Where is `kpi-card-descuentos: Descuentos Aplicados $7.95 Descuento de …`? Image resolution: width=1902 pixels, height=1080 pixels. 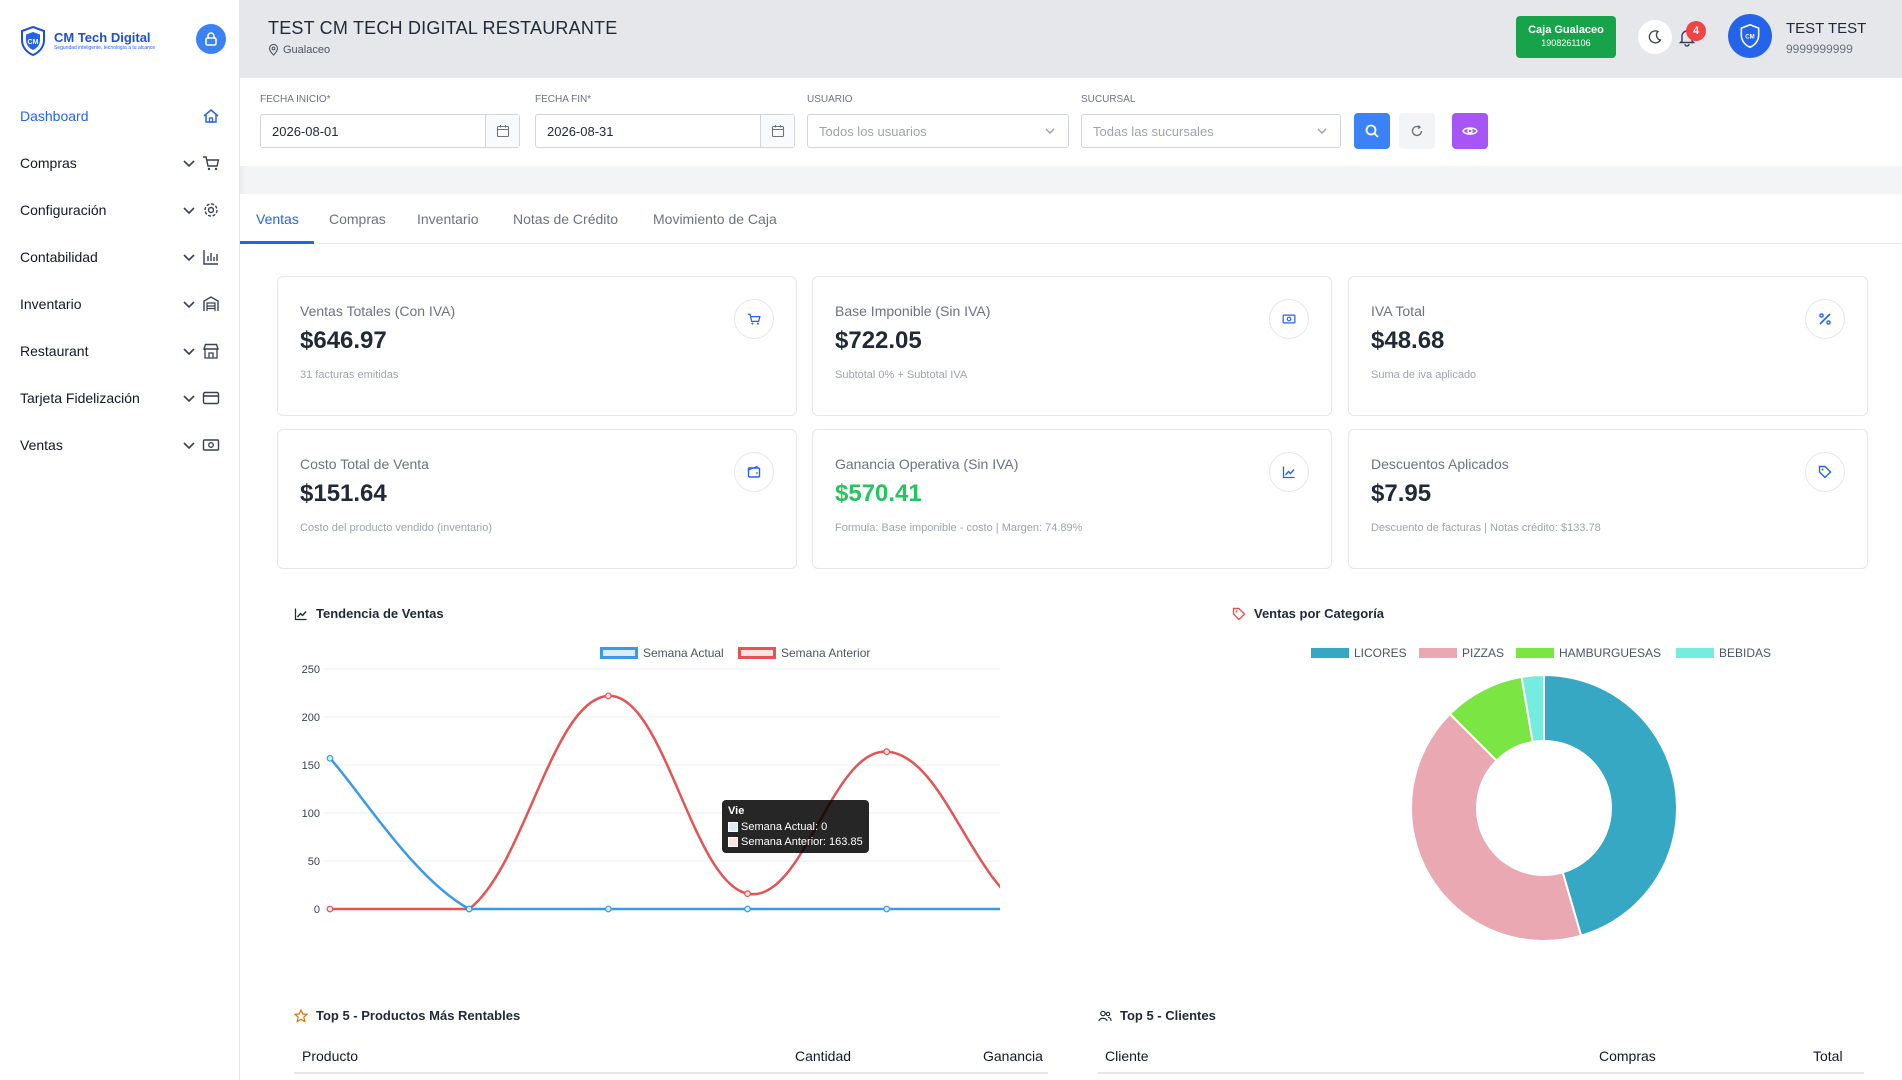 kpi-card-descuentos: Descuentos Aplicados $7.95 Descuento de … is located at coordinates (1608, 499).